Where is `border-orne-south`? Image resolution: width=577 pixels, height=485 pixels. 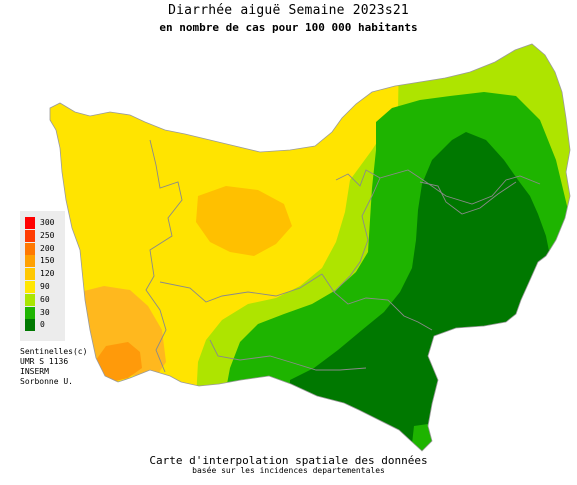 border-orne-south is located at coordinates (288, 355).